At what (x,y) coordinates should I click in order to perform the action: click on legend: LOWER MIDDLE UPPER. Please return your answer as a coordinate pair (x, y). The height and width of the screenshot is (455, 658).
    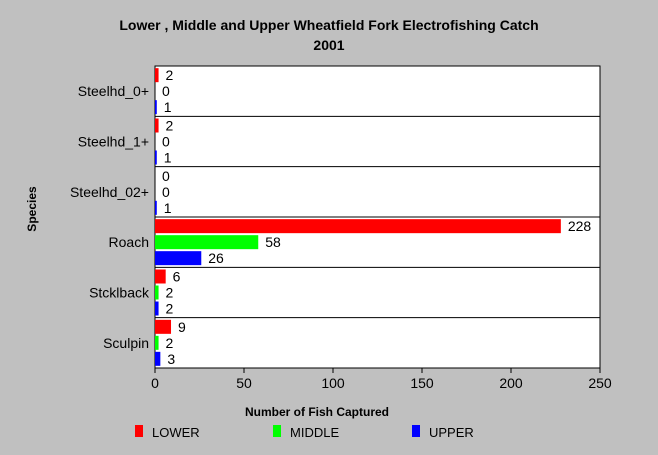
    Looking at the image, I should click on (304, 432).